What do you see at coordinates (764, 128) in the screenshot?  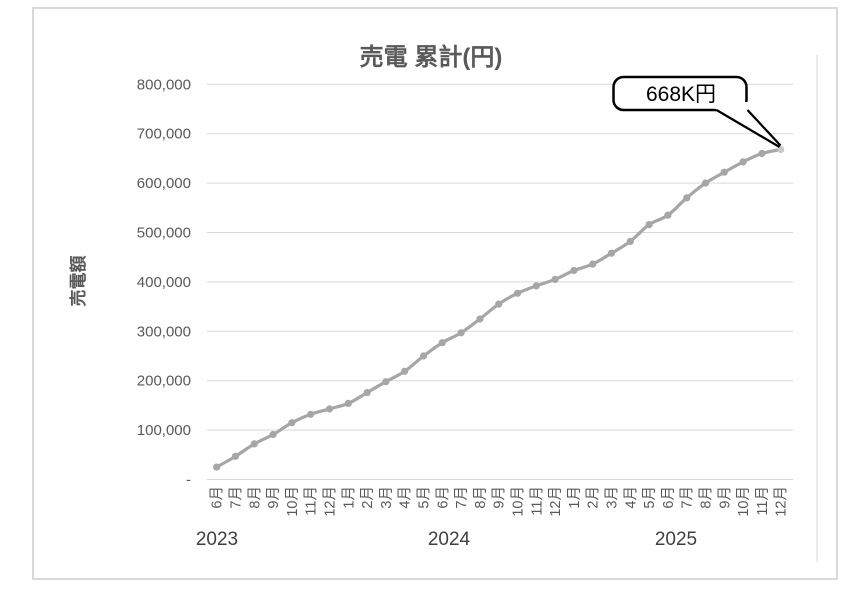 I see `callout-tail-right-edge` at bounding box center [764, 128].